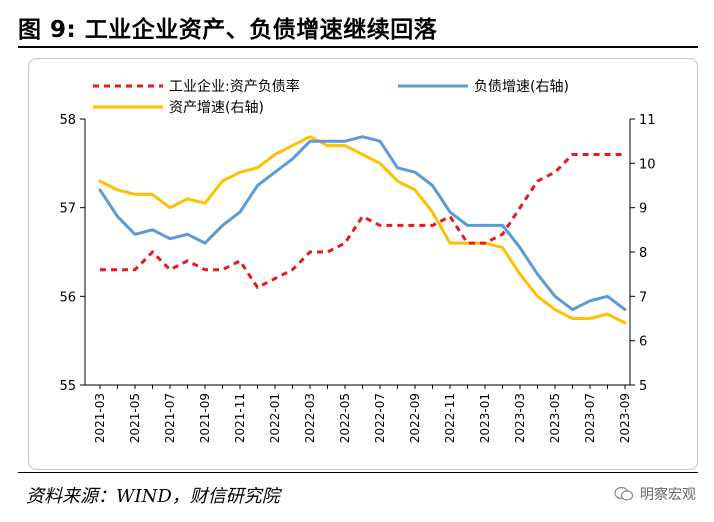  Describe the element at coordinates (310, 418) in the screenshot. I see `x-tick-label: 2022-03` at that location.